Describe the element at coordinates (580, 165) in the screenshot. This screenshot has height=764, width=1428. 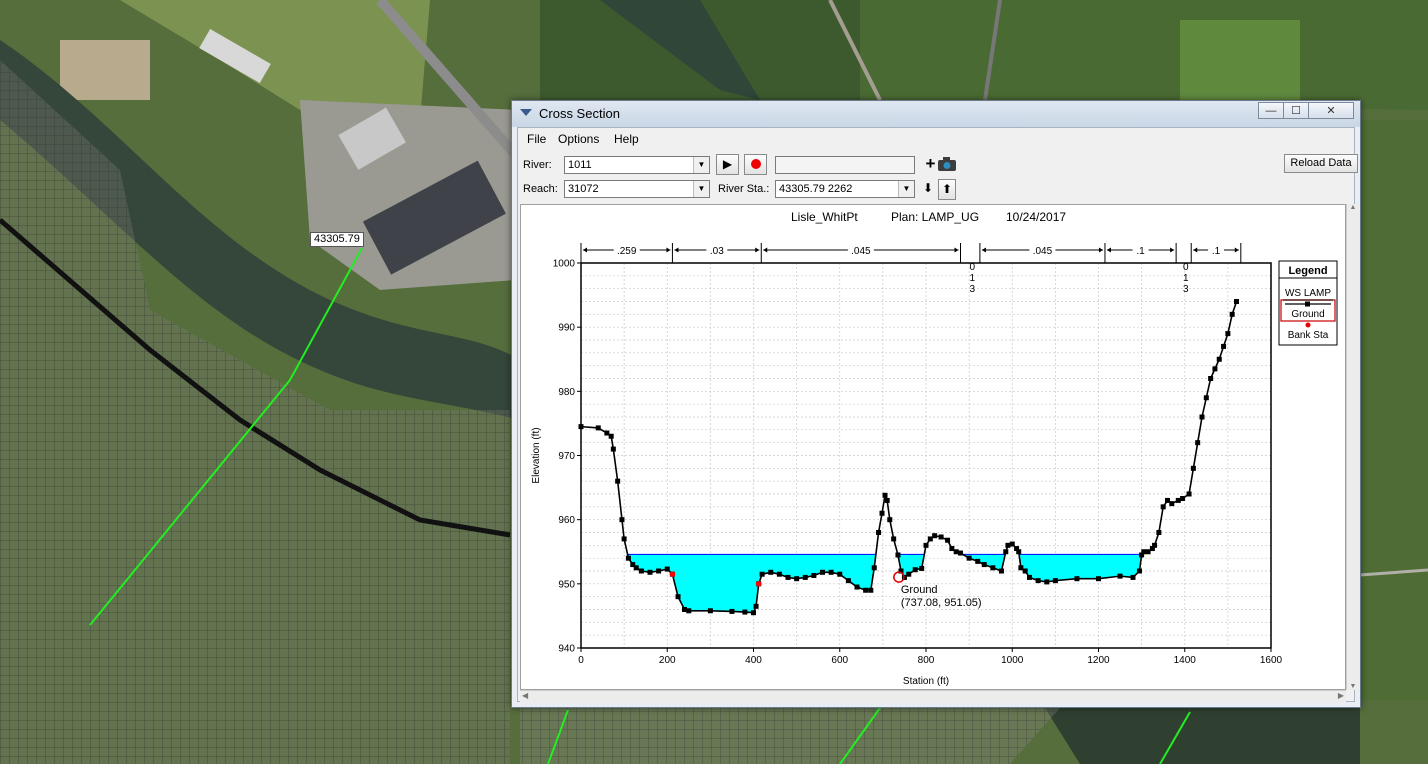
I see `river-select-value: 1011` at that location.